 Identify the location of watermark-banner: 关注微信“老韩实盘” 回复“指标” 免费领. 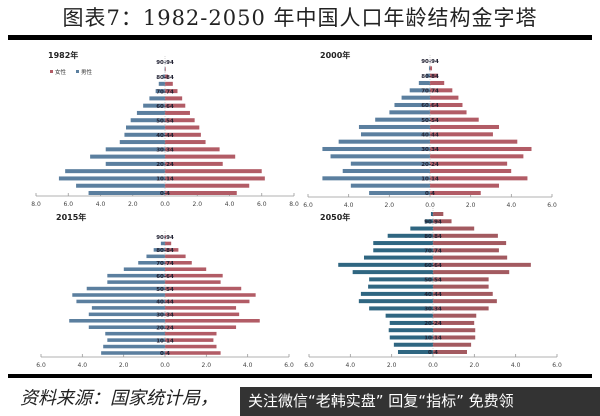
(420, 401).